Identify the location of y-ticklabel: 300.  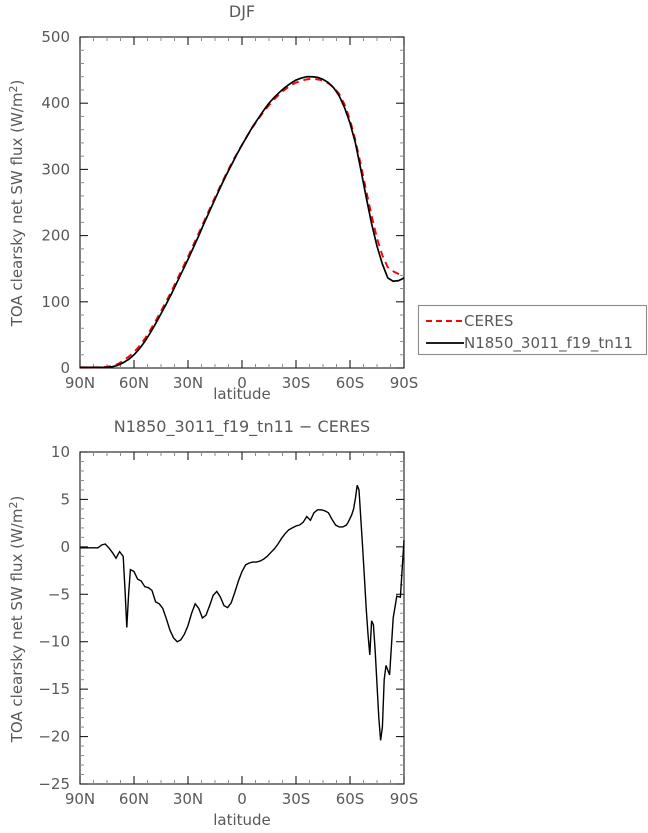
(55, 169).